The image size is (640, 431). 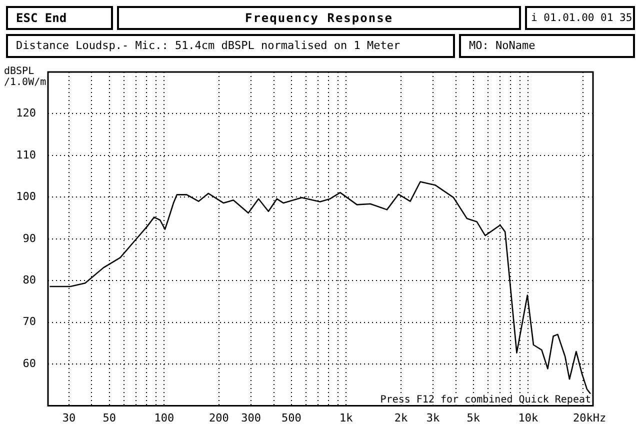 What do you see at coordinates (26, 113) in the screenshot?
I see `y-tick-label: 120` at bounding box center [26, 113].